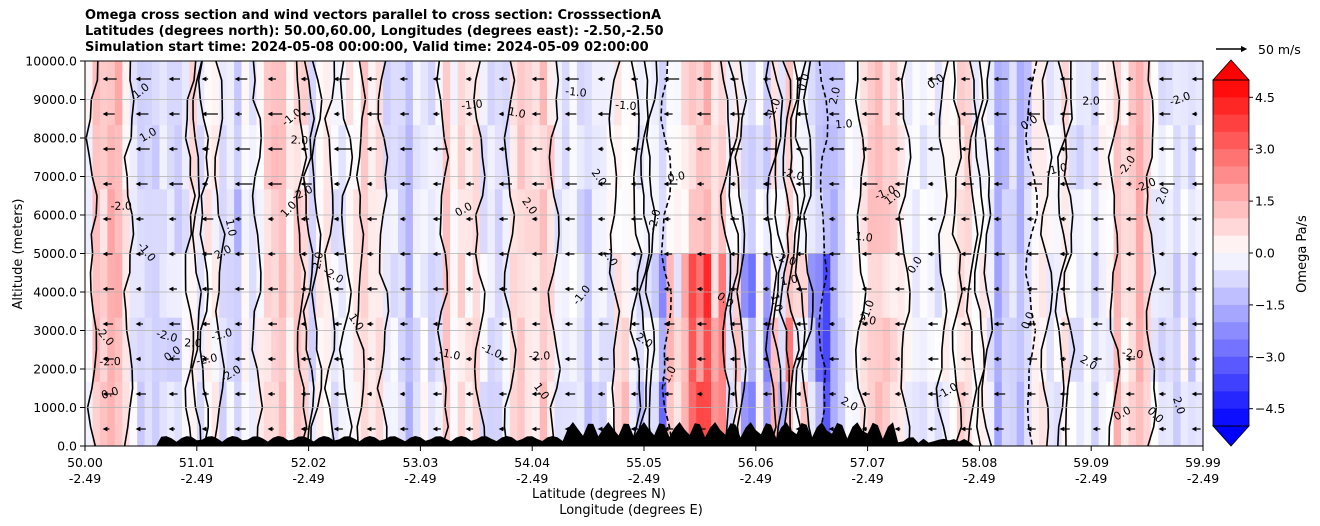 This screenshot has width=1320, height=526. Describe the element at coordinates (55, 176) in the screenshot. I see `y-tick-label: 7000.0` at that location.